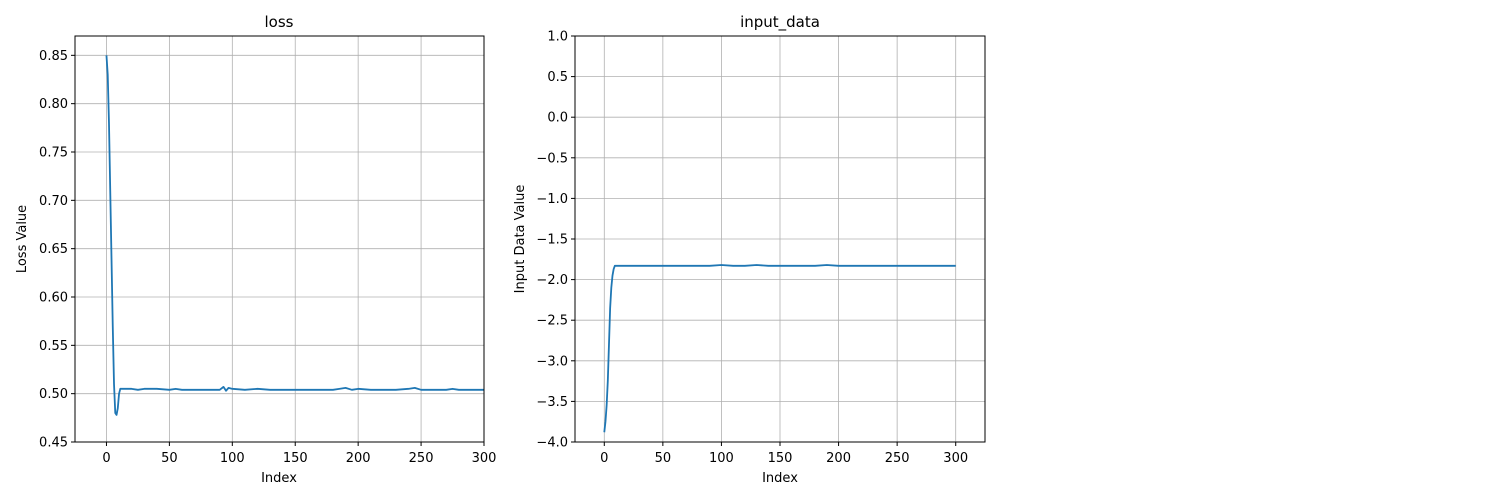 This screenshot has width=1500, height=500. What do you see at coordinates (22, 239) in the screenshot?
I see `y-axis-label: Loss Value` at bounding box center [22, 239].